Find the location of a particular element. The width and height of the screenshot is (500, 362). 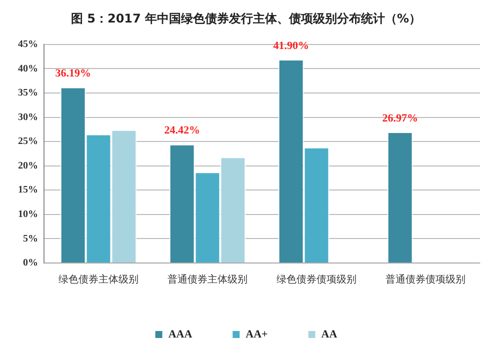

data-label: 26.97% is located at coordinates (400, 118).